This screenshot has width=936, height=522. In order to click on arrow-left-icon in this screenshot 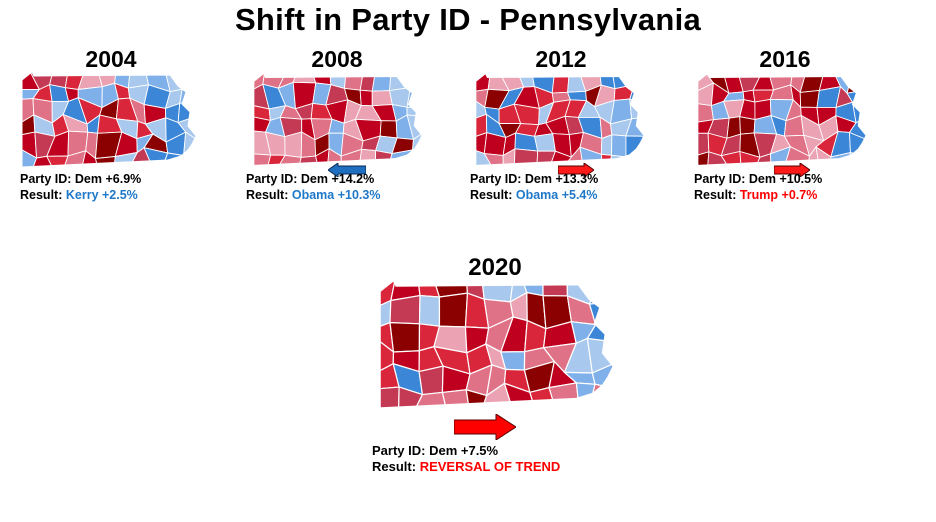, I will do `click(347, 170)`.